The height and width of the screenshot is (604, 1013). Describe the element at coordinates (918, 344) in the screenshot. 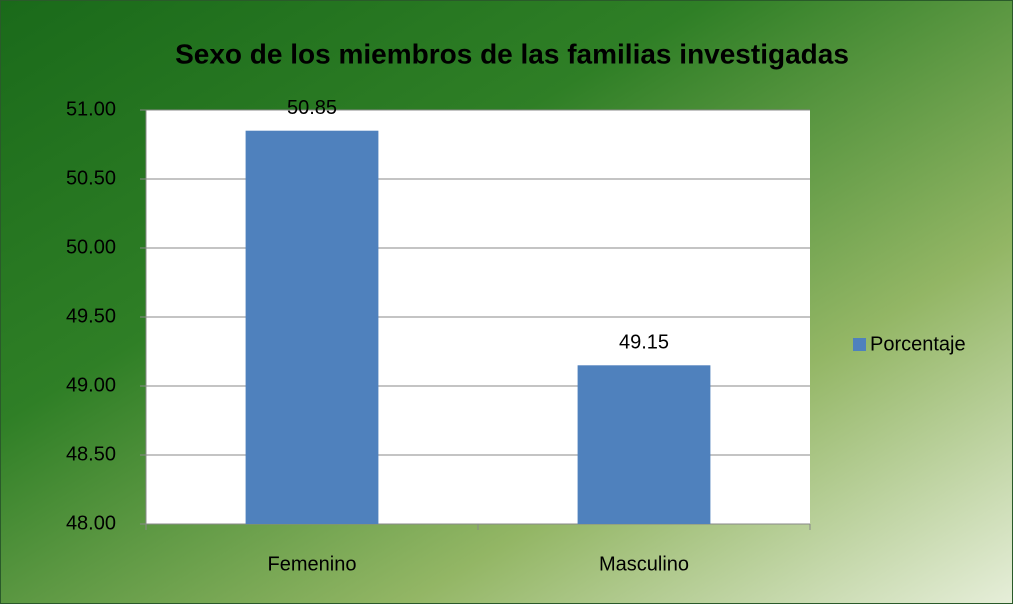

I see `legend-label: Porcentaje` at that location.